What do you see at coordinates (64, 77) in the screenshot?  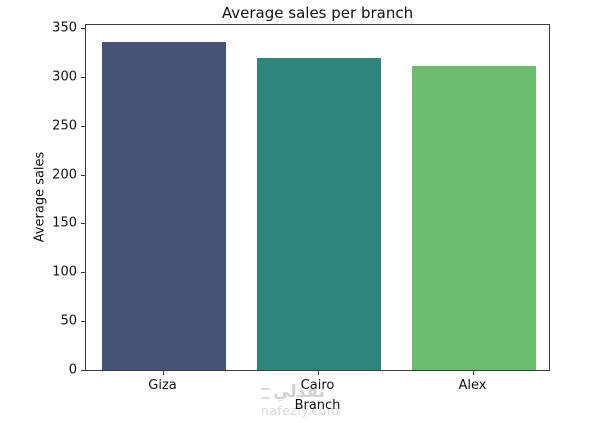 I see `y-tick-label-300: 300` at bounding box center [64, 77].